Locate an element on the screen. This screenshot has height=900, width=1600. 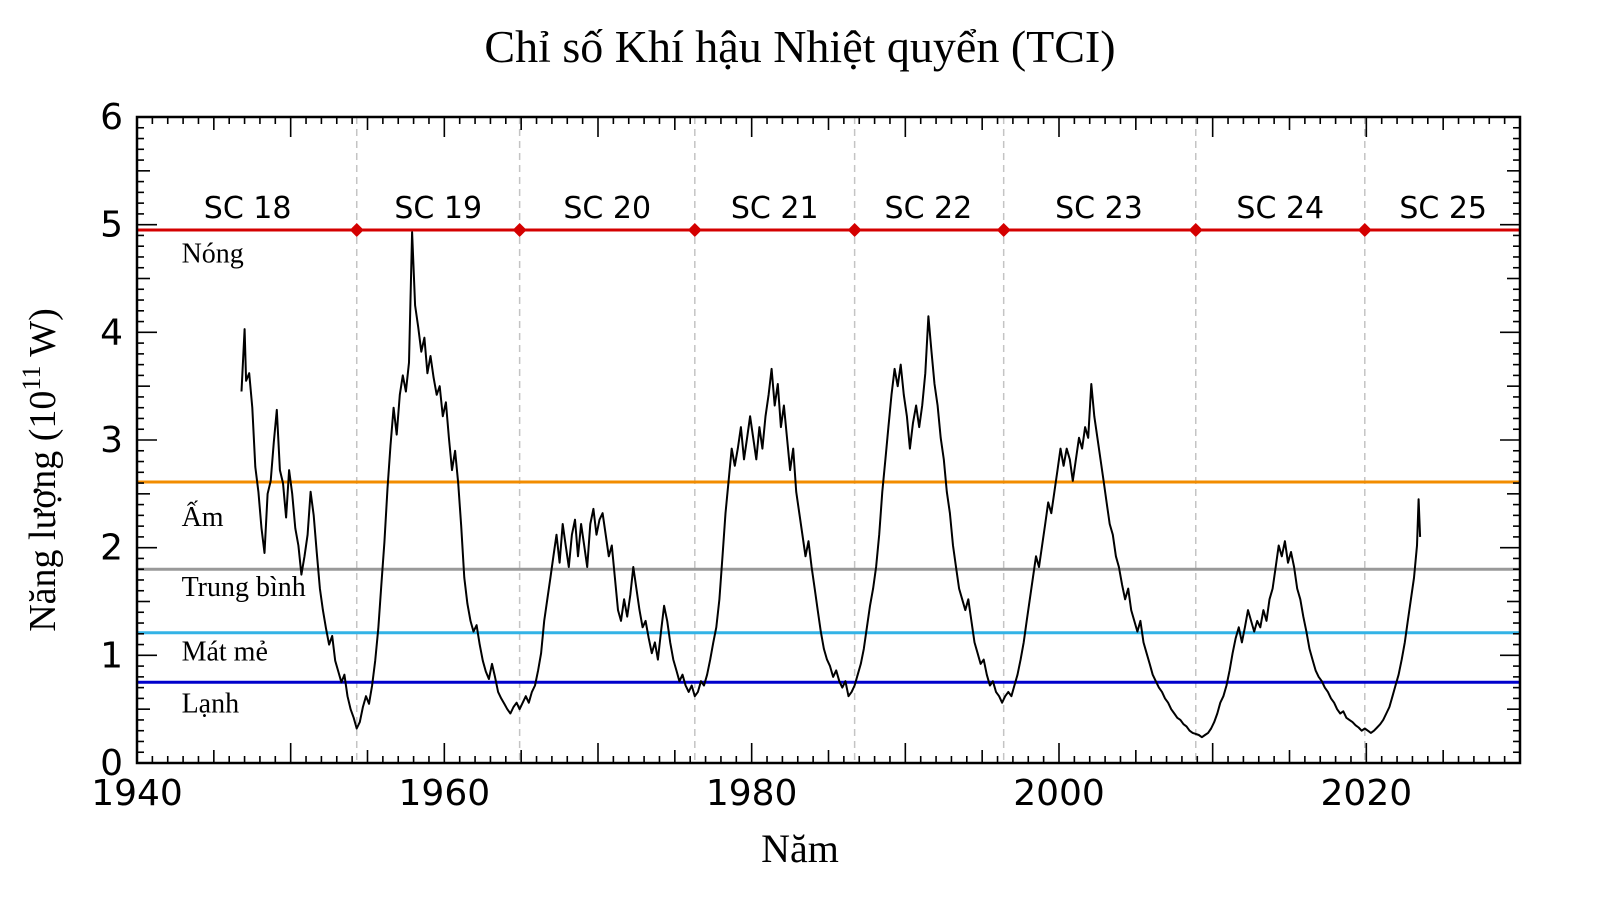
y-tick-label: 1 is located at coordinates (111, 655).